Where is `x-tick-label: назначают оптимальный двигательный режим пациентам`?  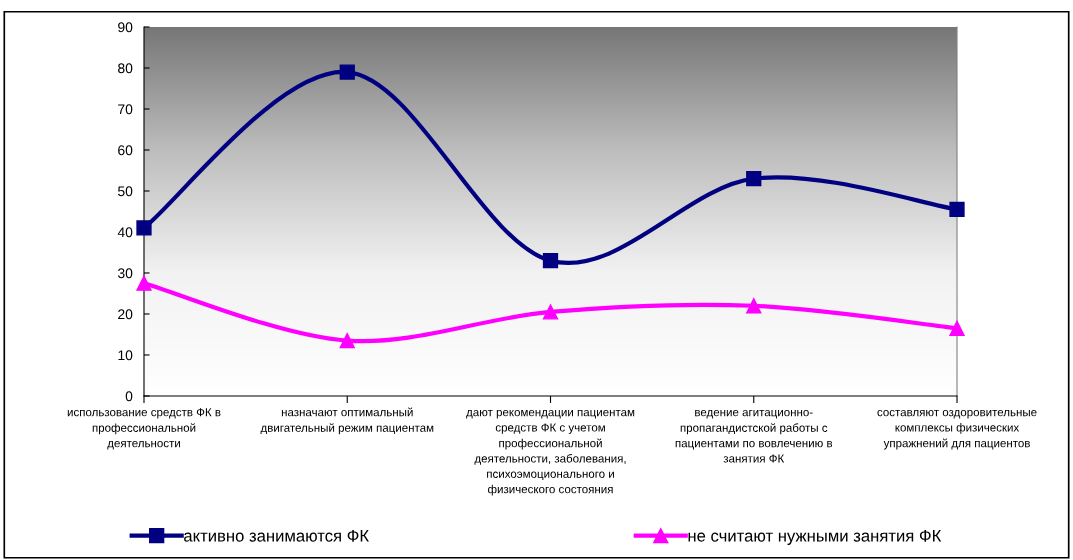
x-tick-label: назначают оптимальный двигательный режим пациентам is located at coordinates (347, 421).